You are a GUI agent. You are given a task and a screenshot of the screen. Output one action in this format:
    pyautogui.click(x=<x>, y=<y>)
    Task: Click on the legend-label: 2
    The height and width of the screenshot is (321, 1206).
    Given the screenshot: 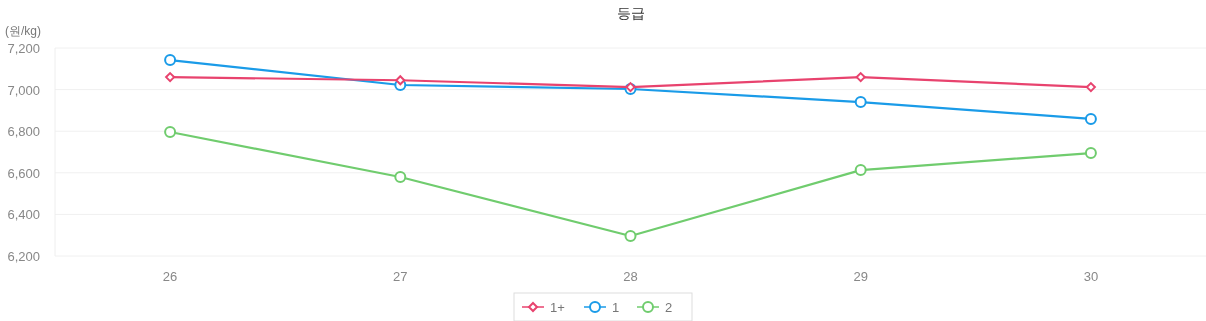 What is the action you would take?
    pyautogui.click(x=669, y=307)
    